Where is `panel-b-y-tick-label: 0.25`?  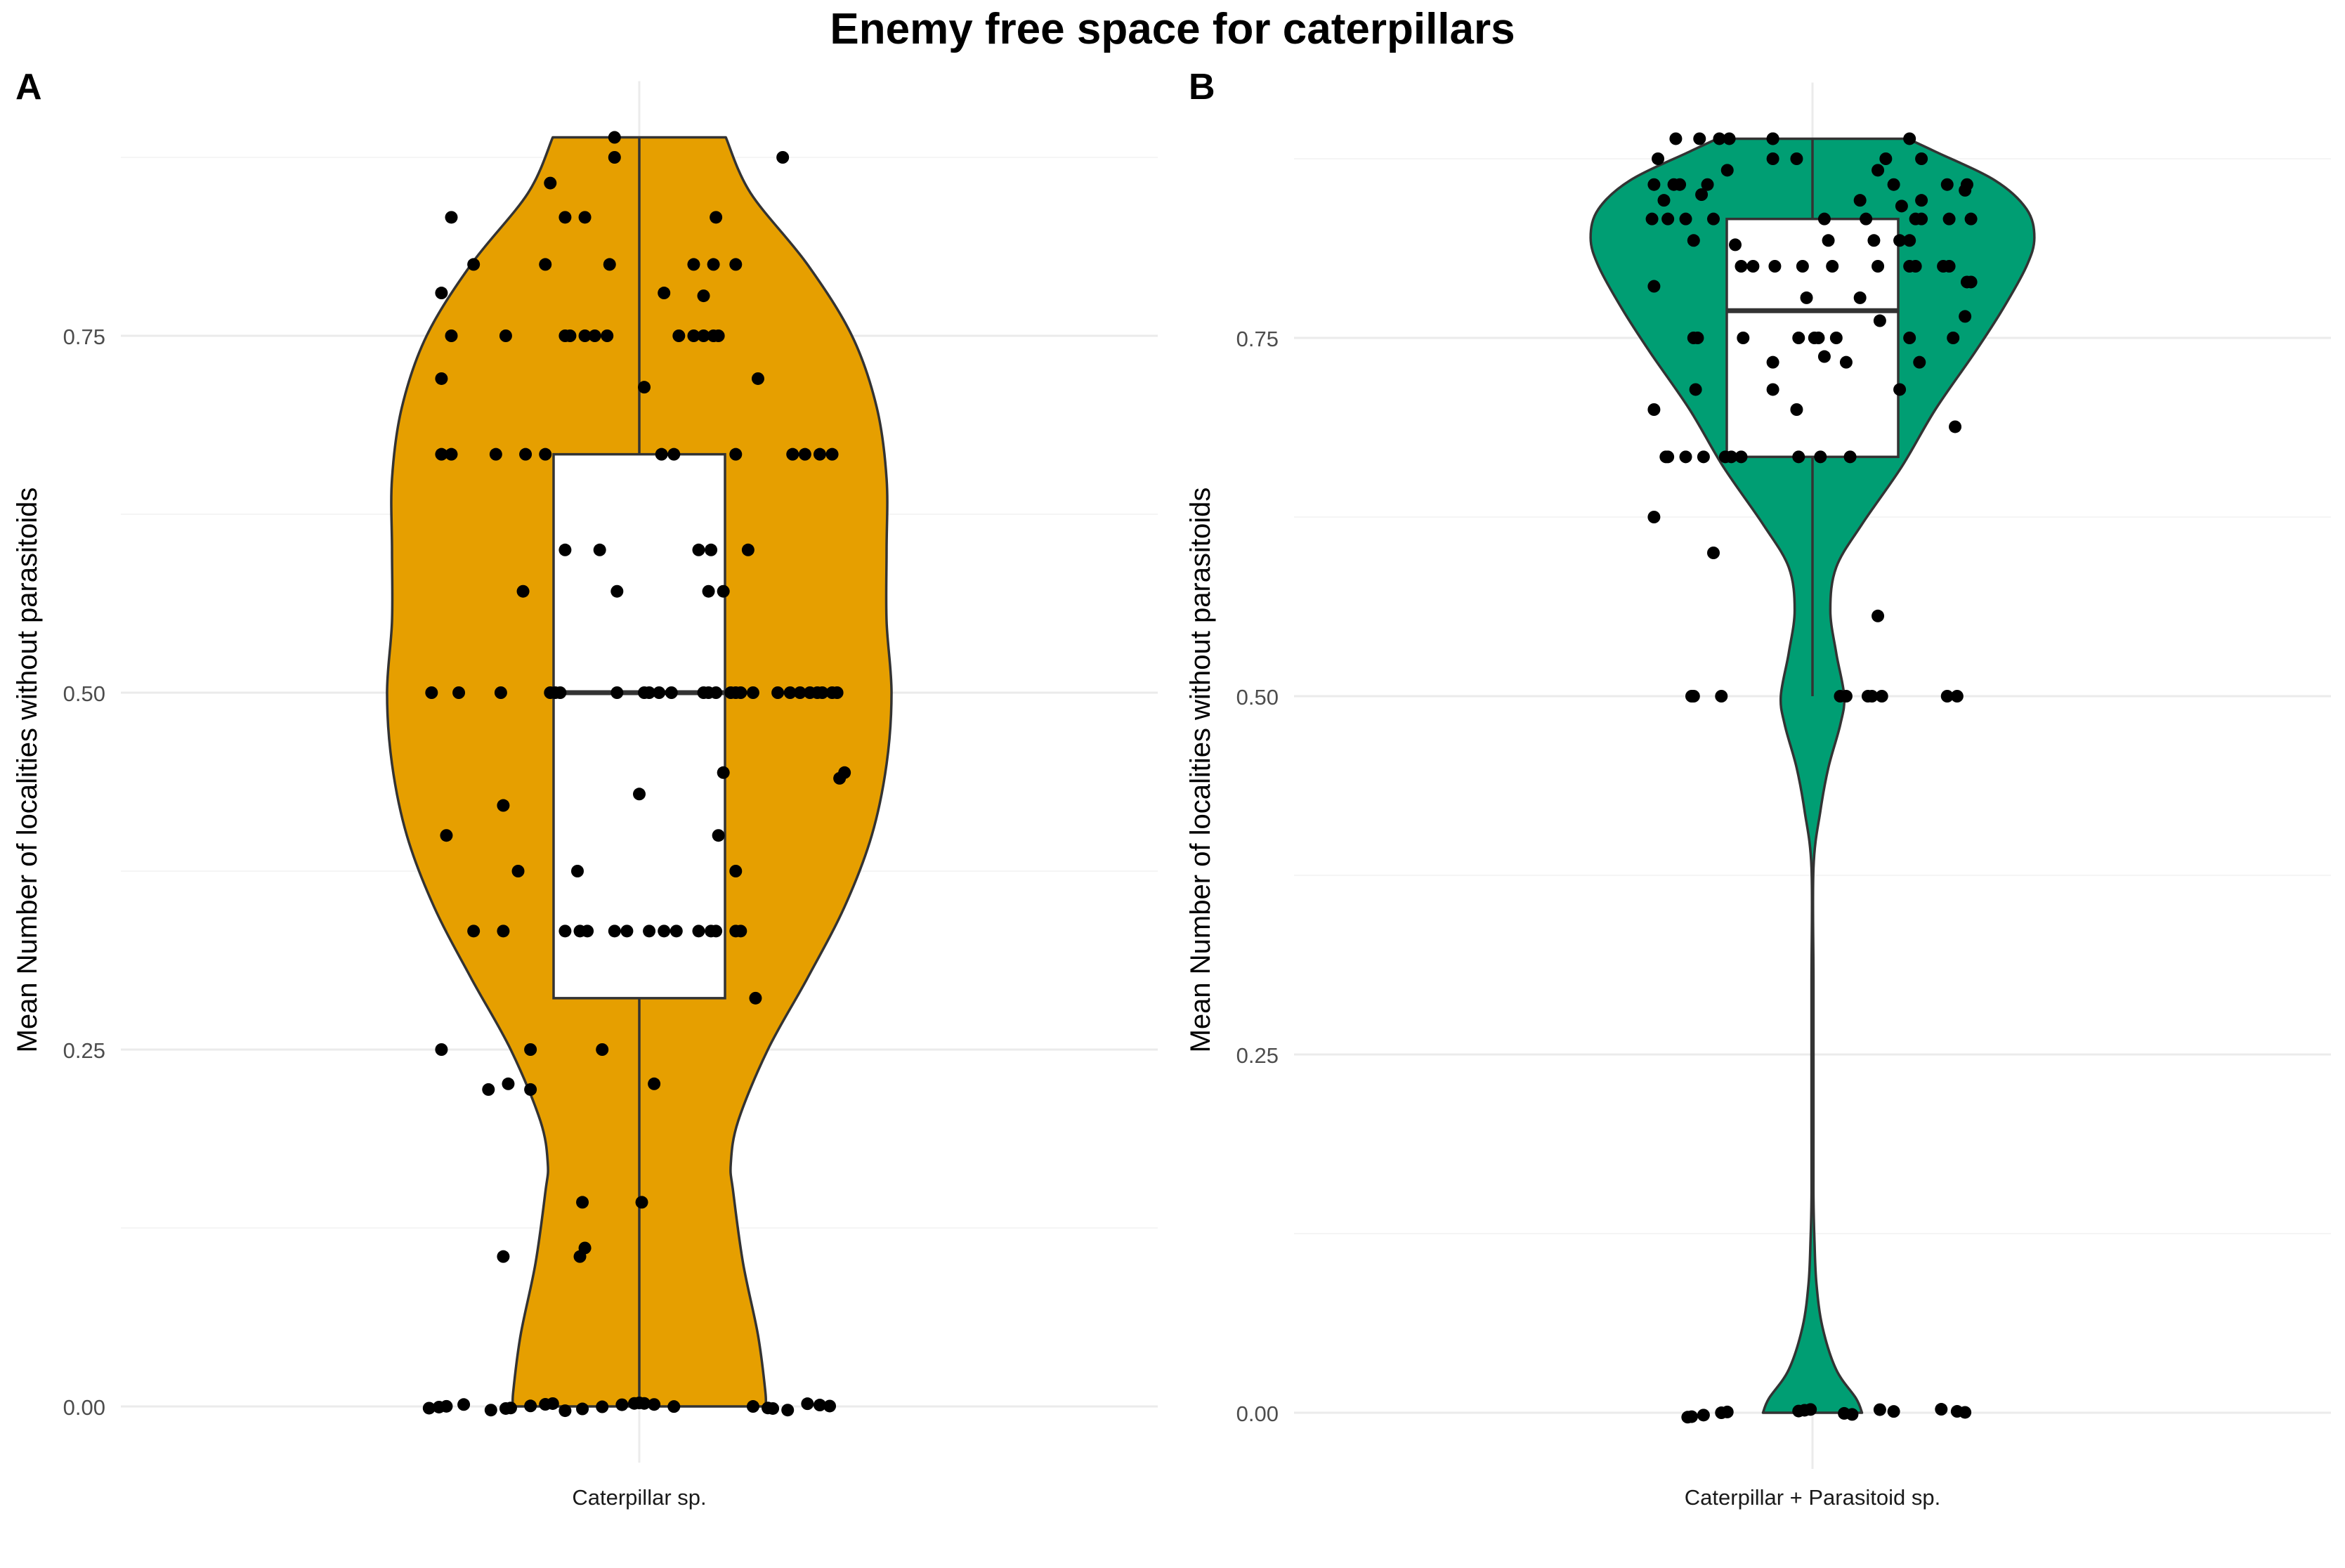
panel-b-y-tick-label: 0.25 is located at coordinates (1257, 1055).